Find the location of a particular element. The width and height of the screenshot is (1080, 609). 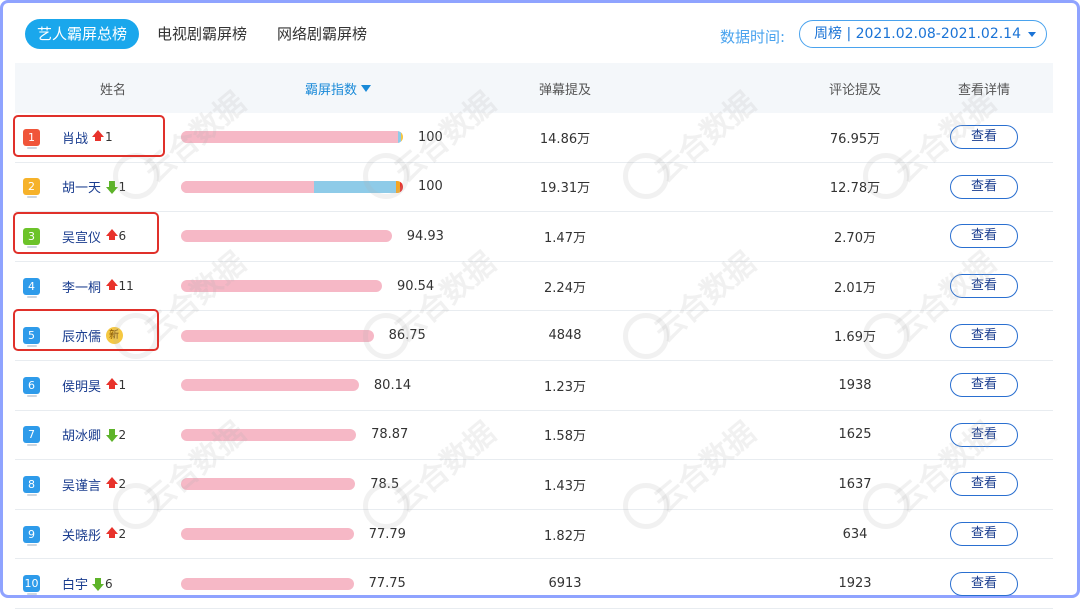

header-detail: 查看详情 is located at coordinates (983, 90).